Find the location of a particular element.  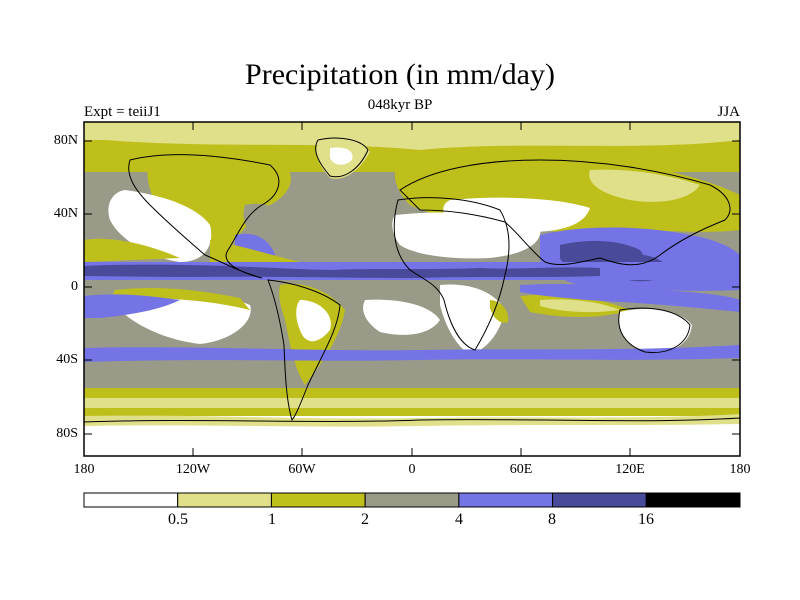

colorbar-label-16: 16 is located at coordinates (646, 519).